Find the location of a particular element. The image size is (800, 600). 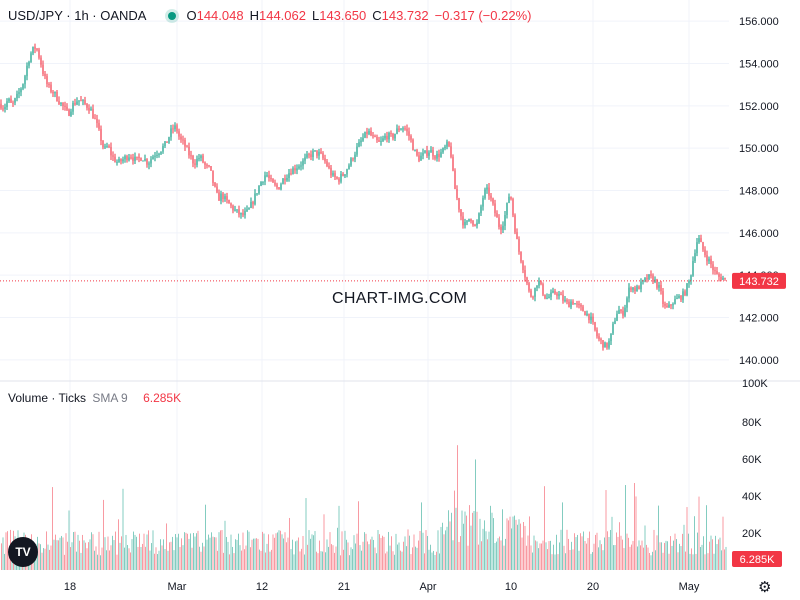

volume-tick-label: 60K is located at coordinates (752, 460).